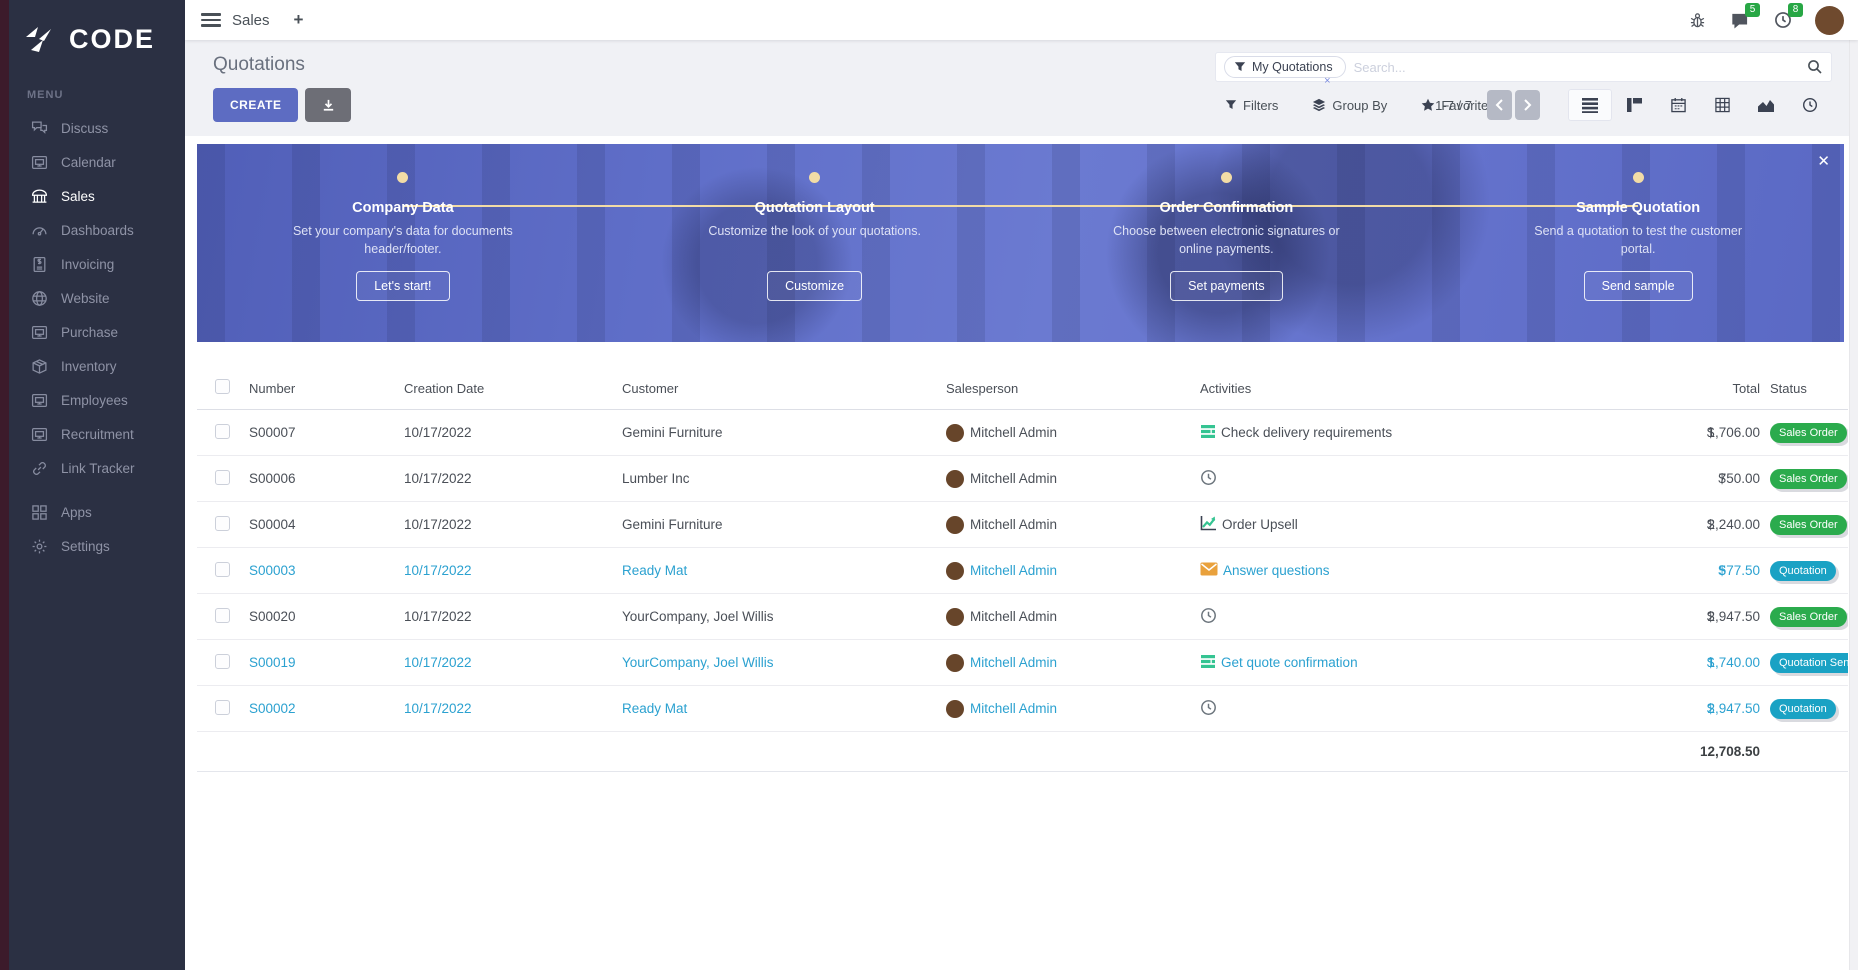 The height and width of the screenshot is (970, 1858). I want to click on view-pivot-button, so click(1722, 105).